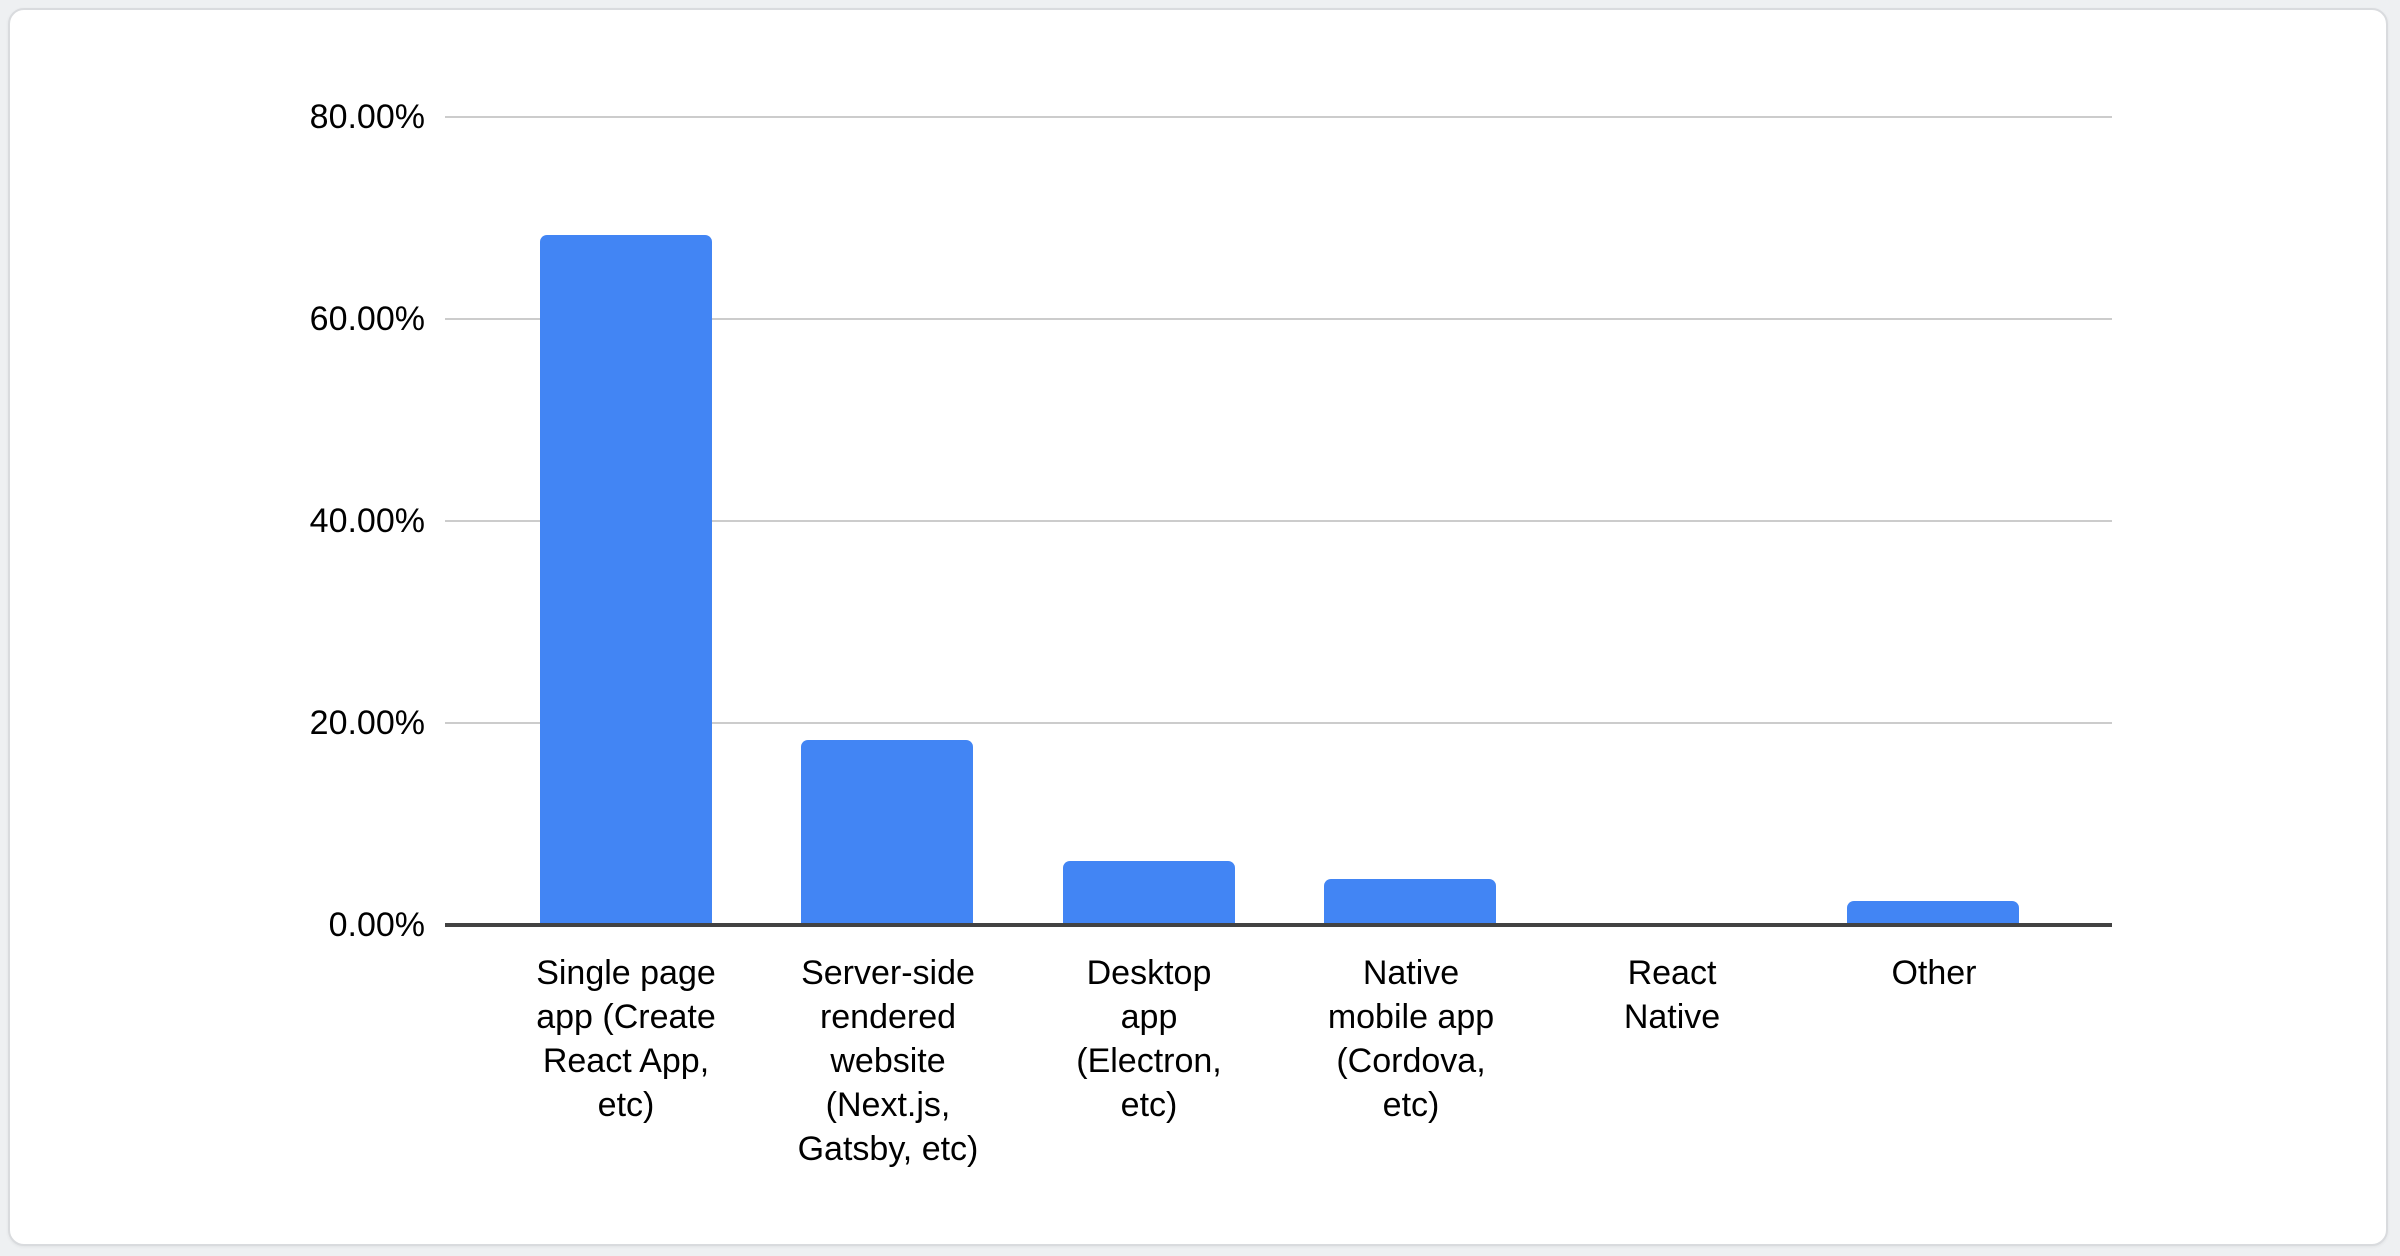  Describe the element at coordinates (367, 723) in the screenshot. I see `y-axis-tick-label: 20.00%` at that location.